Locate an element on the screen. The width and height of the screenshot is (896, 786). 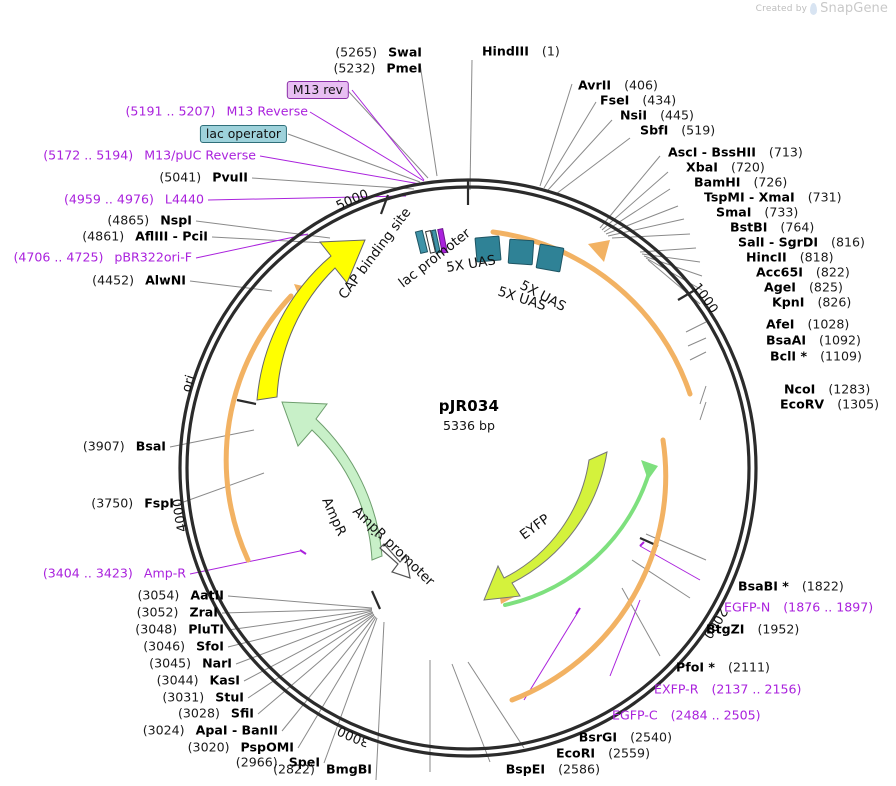
site-label-amp-r: (3404 .. 3423) Amp-R is located at coordinates (114, 573).